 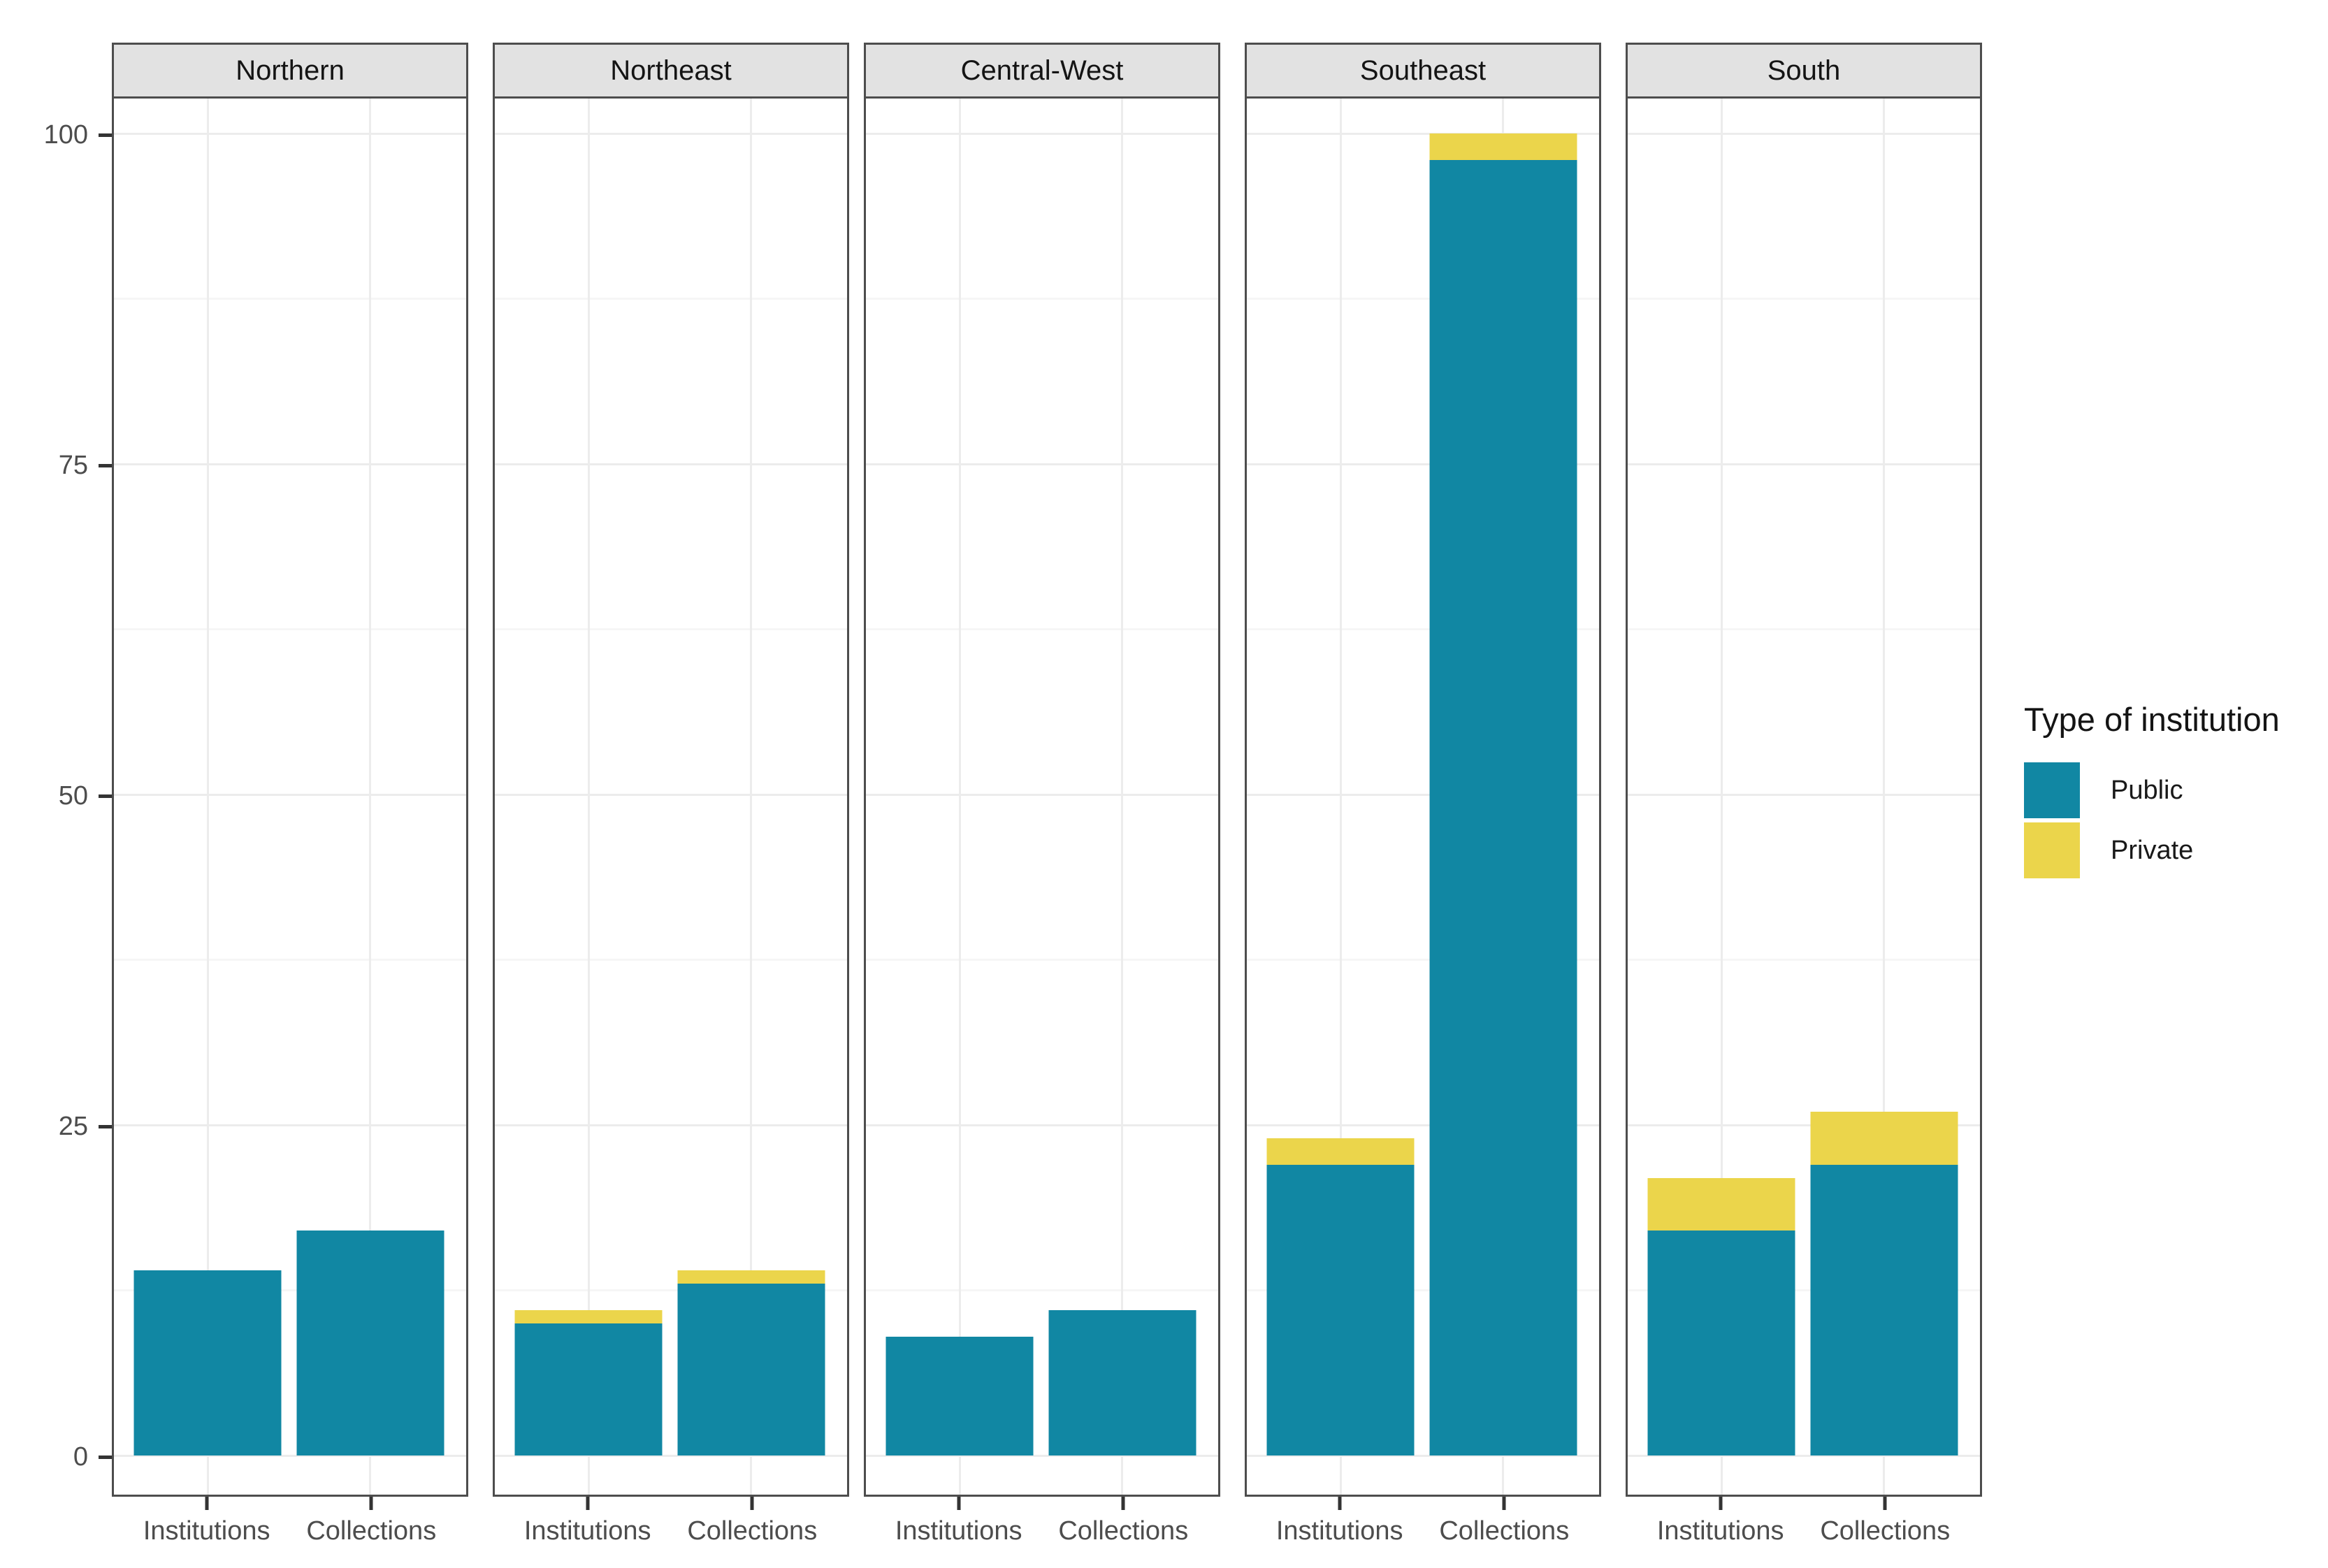 I want to click on facet-strip-label: Northern, so click(x=291, y=70).